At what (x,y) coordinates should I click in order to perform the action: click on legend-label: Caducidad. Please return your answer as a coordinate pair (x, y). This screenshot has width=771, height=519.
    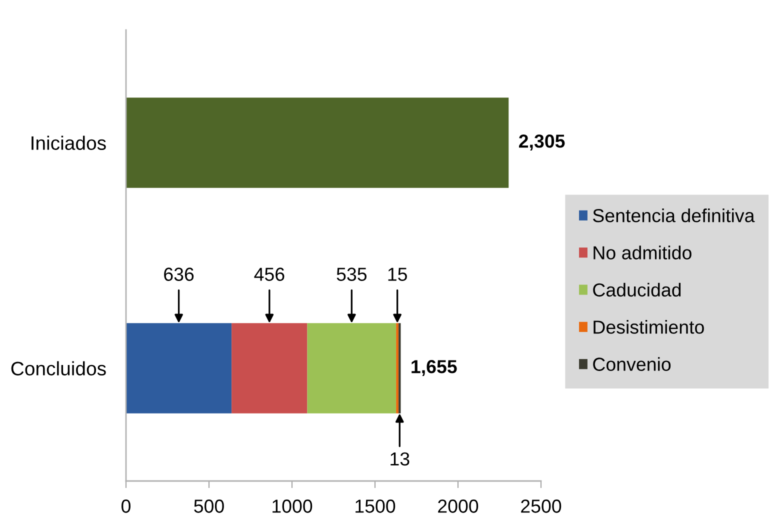
    Looking at the image, I should click on (637, 289).